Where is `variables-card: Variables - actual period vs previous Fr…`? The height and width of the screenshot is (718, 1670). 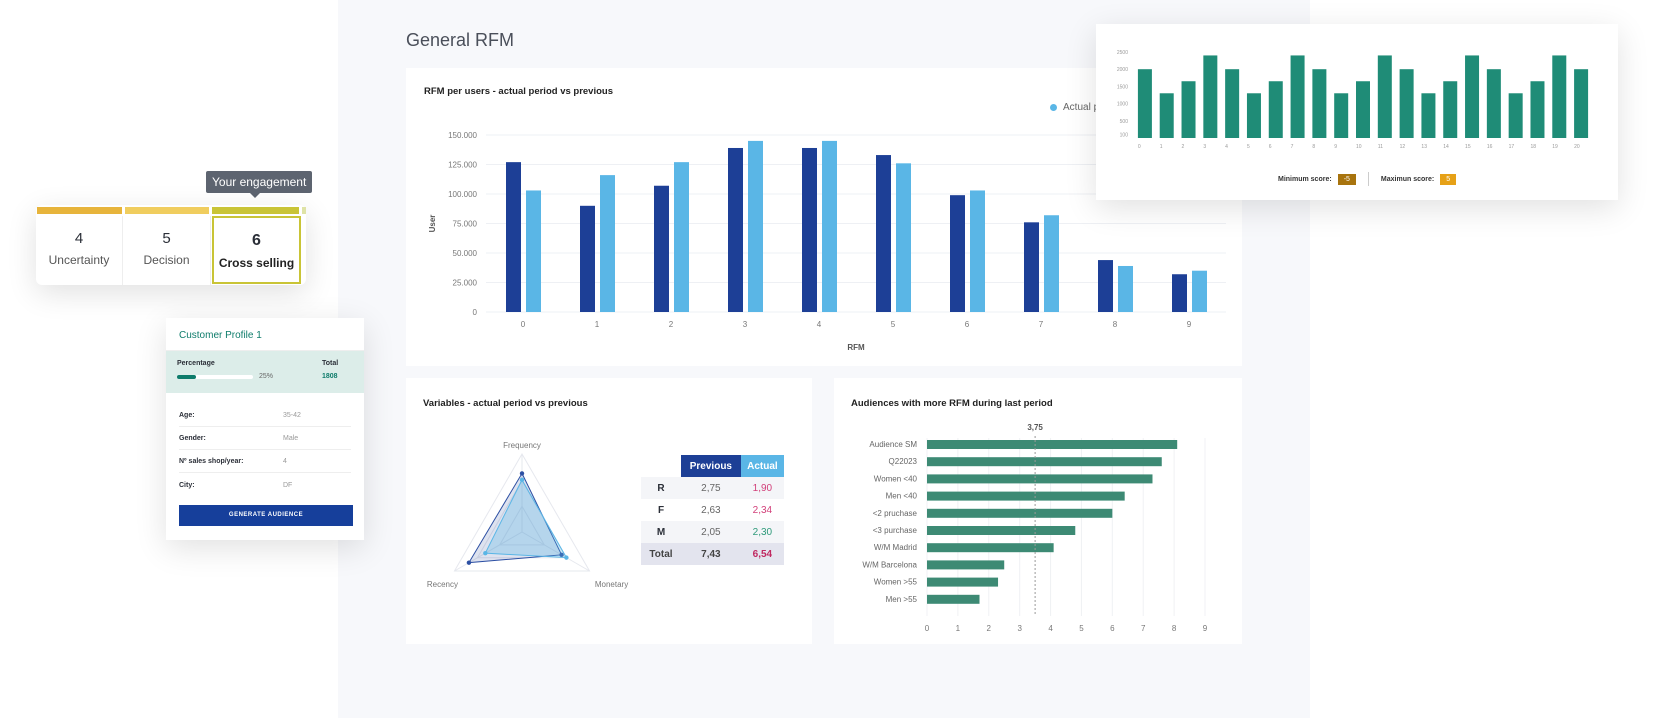 variables-card: Variables - actual period vs previous Fr… is located at coordinates (609, 511).